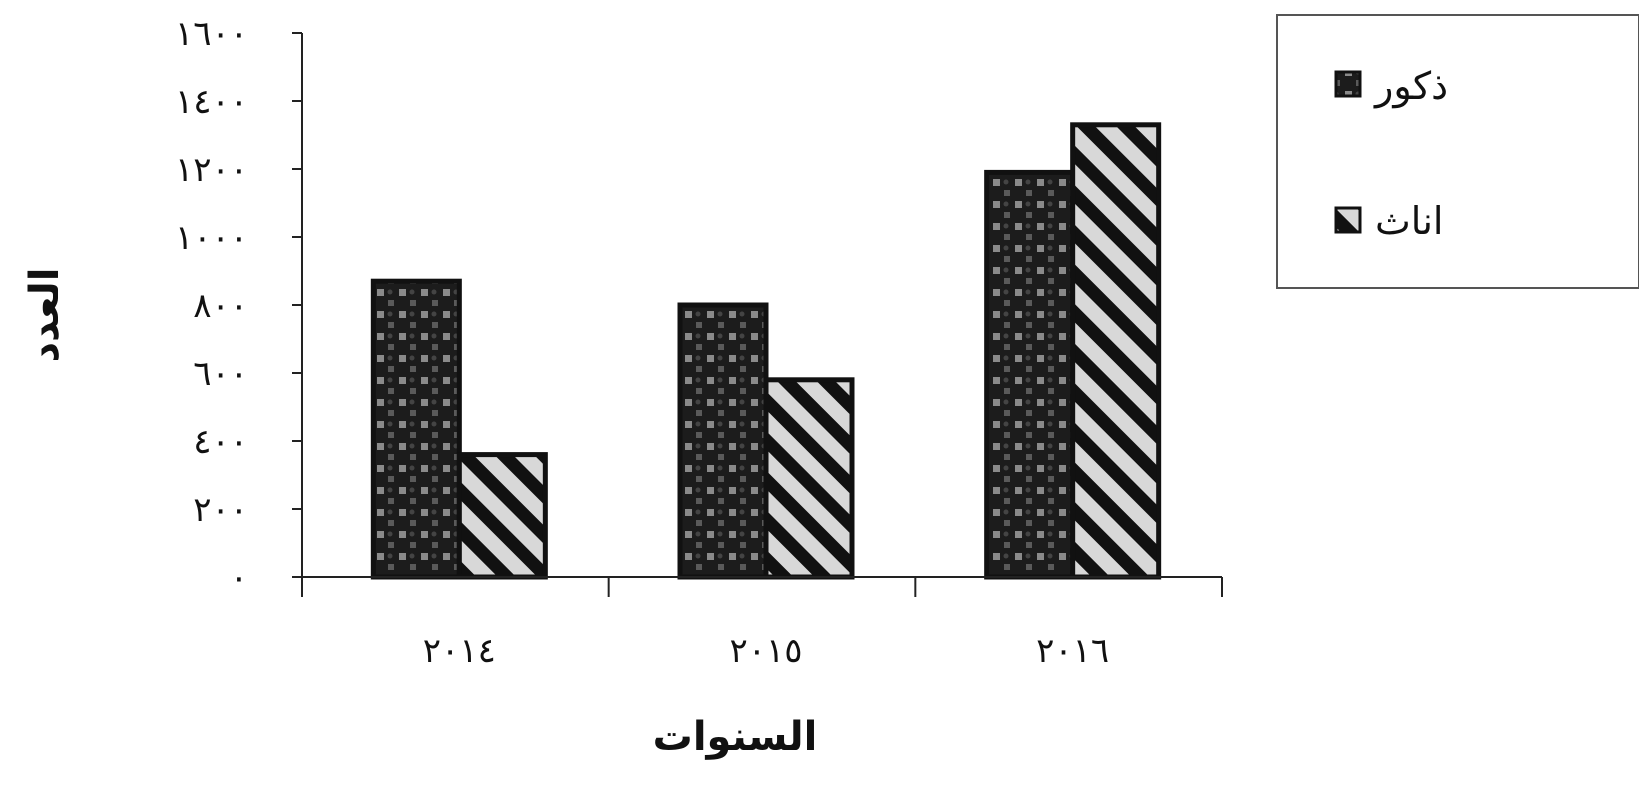 The width and height of the screenshot is (1639, 812). I want to click on x-axis-title: السنوات, so click(735, 737).